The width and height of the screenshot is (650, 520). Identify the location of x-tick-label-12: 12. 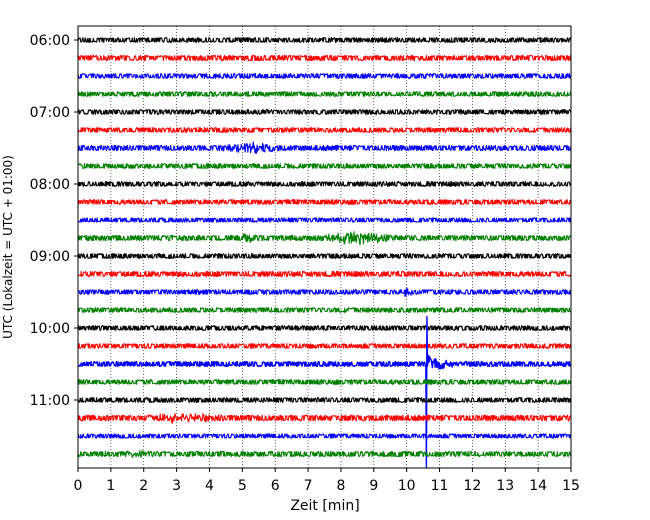
(472, 486).